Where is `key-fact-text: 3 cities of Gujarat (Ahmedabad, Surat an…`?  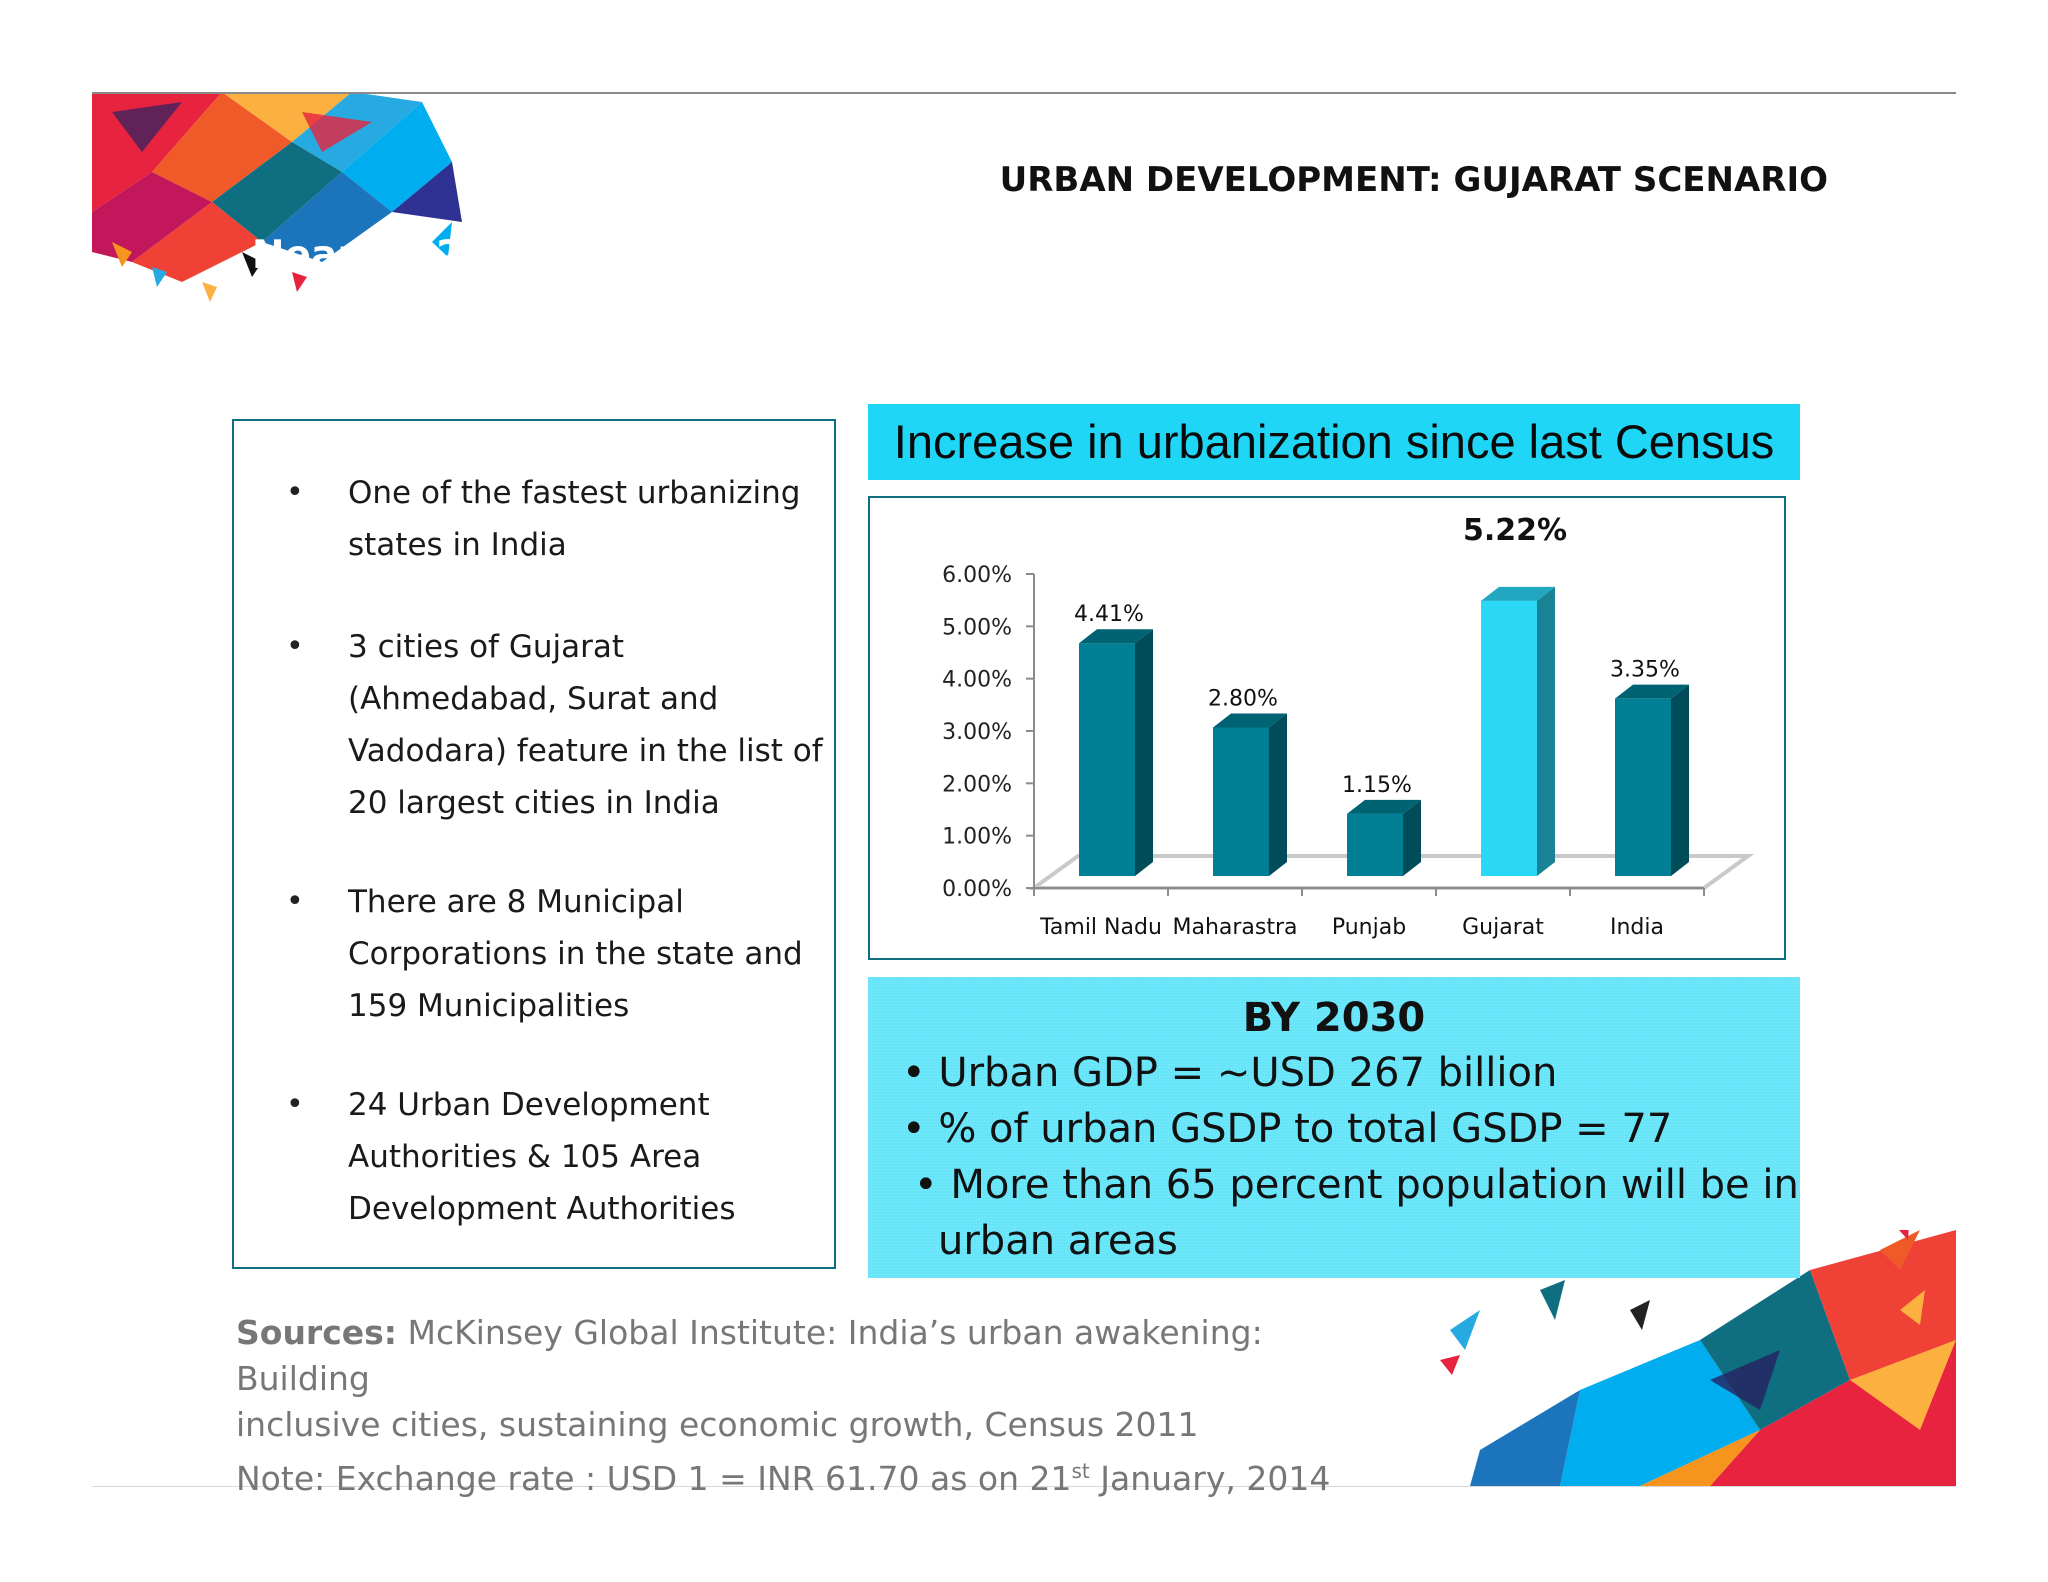
key-fact-text: 3 cities of Gujarat (Ahmedabad, Surat an… is located at coordinates (585, 725).